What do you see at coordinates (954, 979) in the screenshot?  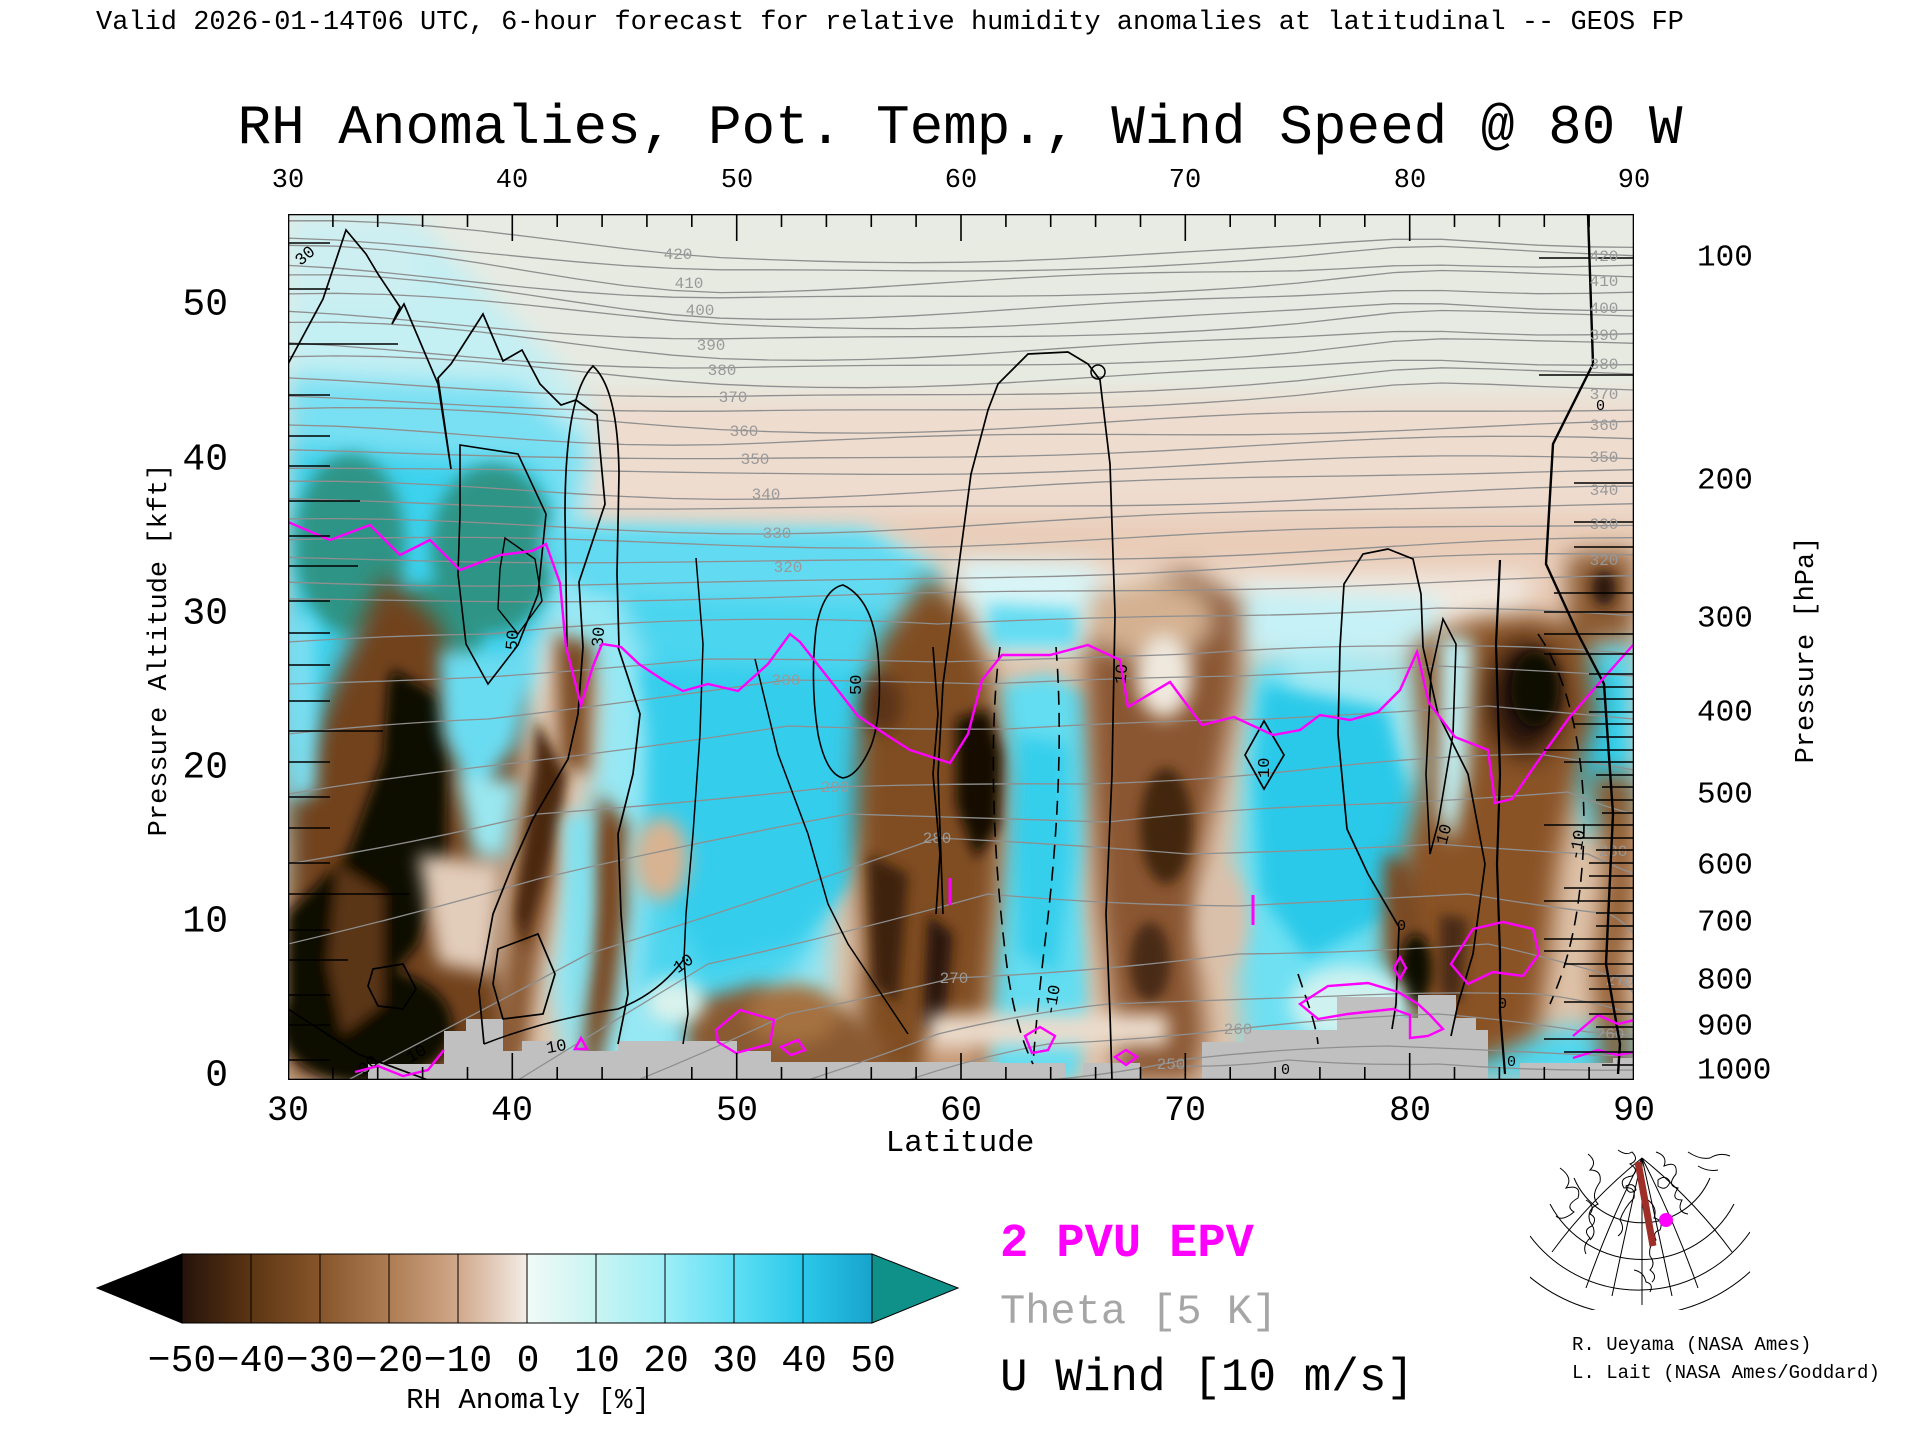 I see `svg-text: 270` at bounding box center [954, 979].